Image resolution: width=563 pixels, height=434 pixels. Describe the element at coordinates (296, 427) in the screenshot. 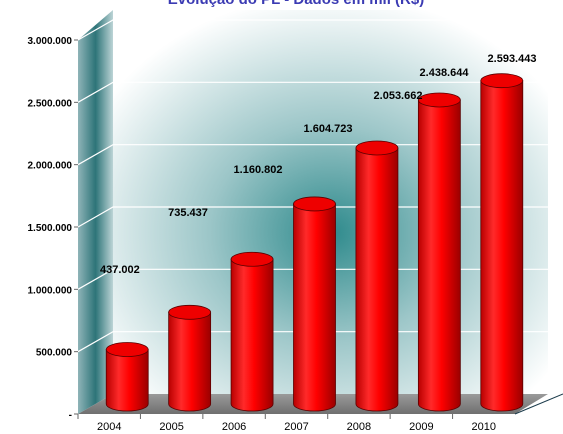

I see `x-tick-label: 2007` at that location.